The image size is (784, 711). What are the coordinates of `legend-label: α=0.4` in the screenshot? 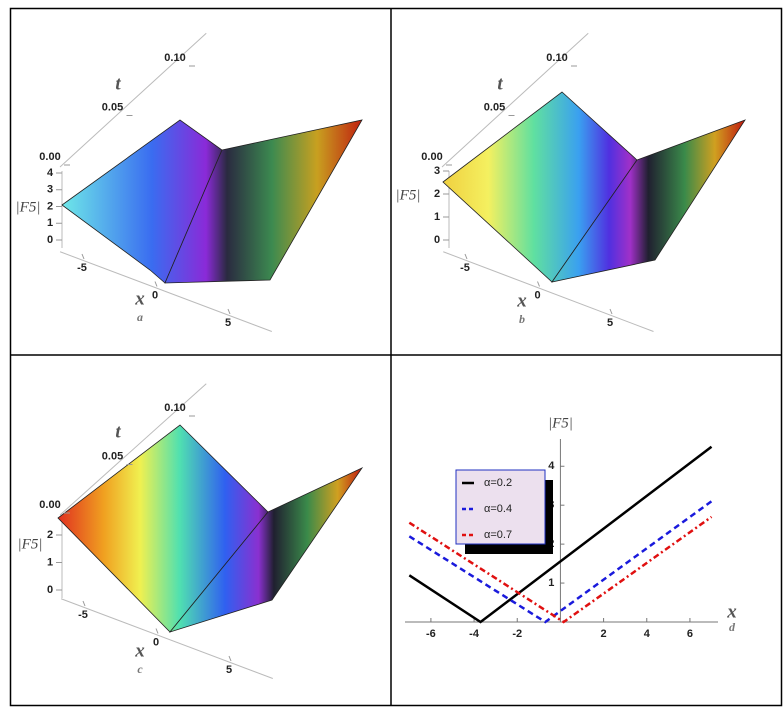 It's located at (498, 509).